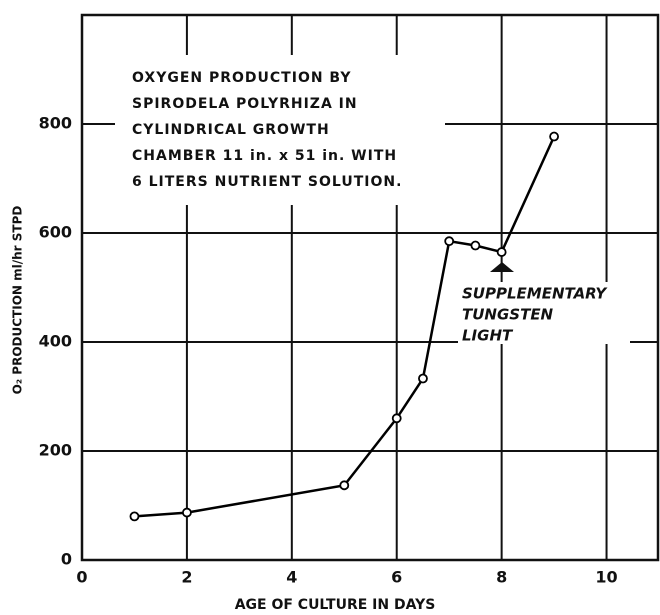 The width and height of the screenshot is (660, 615). Describe the element at coordinates (186, 577) in the screenshot. I see `x-tick-label: 2` at that location.